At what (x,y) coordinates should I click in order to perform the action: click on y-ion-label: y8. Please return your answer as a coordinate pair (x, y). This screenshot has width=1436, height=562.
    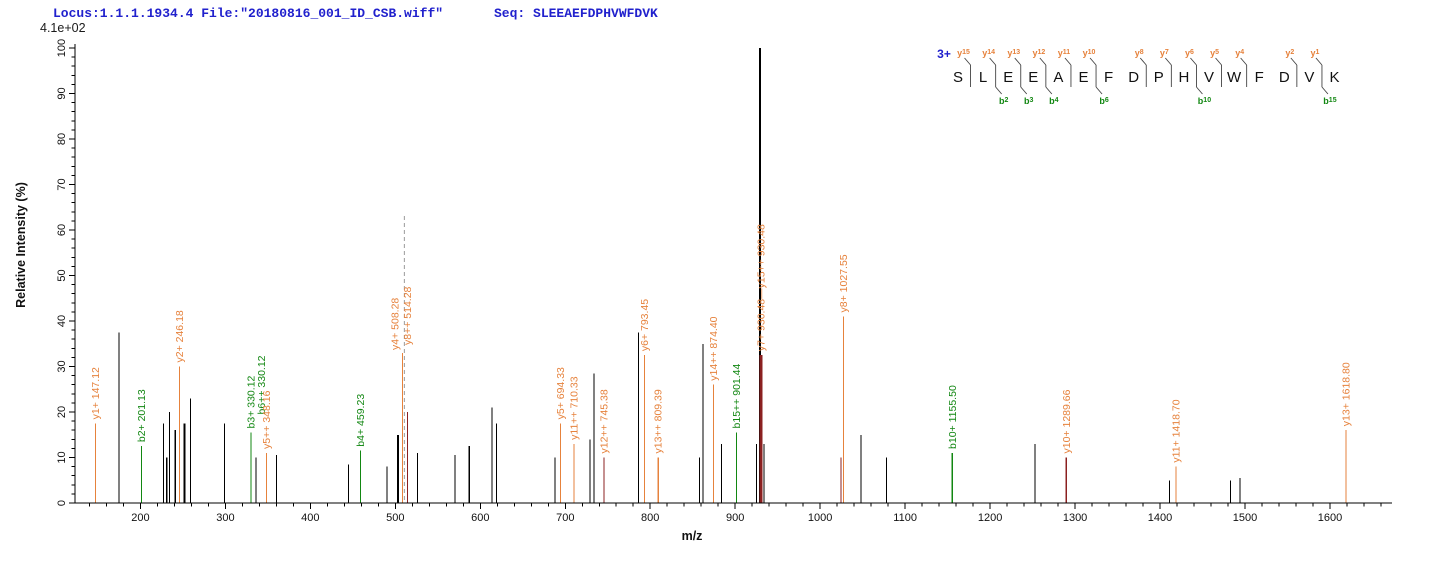
    Looking at the image, I should click on (1139, 53).